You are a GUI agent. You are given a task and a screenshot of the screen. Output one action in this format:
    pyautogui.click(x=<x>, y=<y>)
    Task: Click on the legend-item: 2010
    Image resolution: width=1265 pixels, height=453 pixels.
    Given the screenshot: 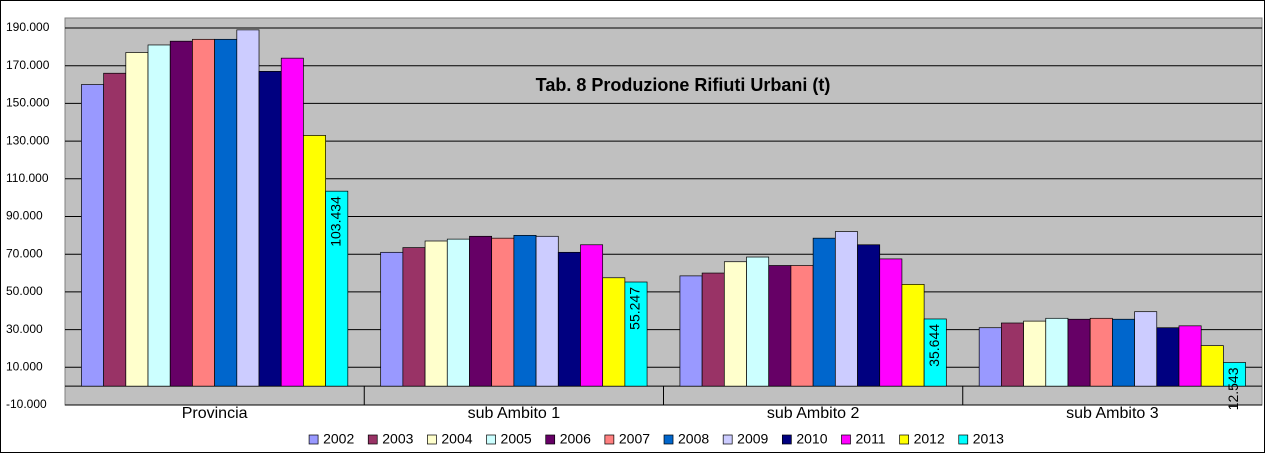 What is the action you would take?
    pyautogui.click(x=804, y=439)
    